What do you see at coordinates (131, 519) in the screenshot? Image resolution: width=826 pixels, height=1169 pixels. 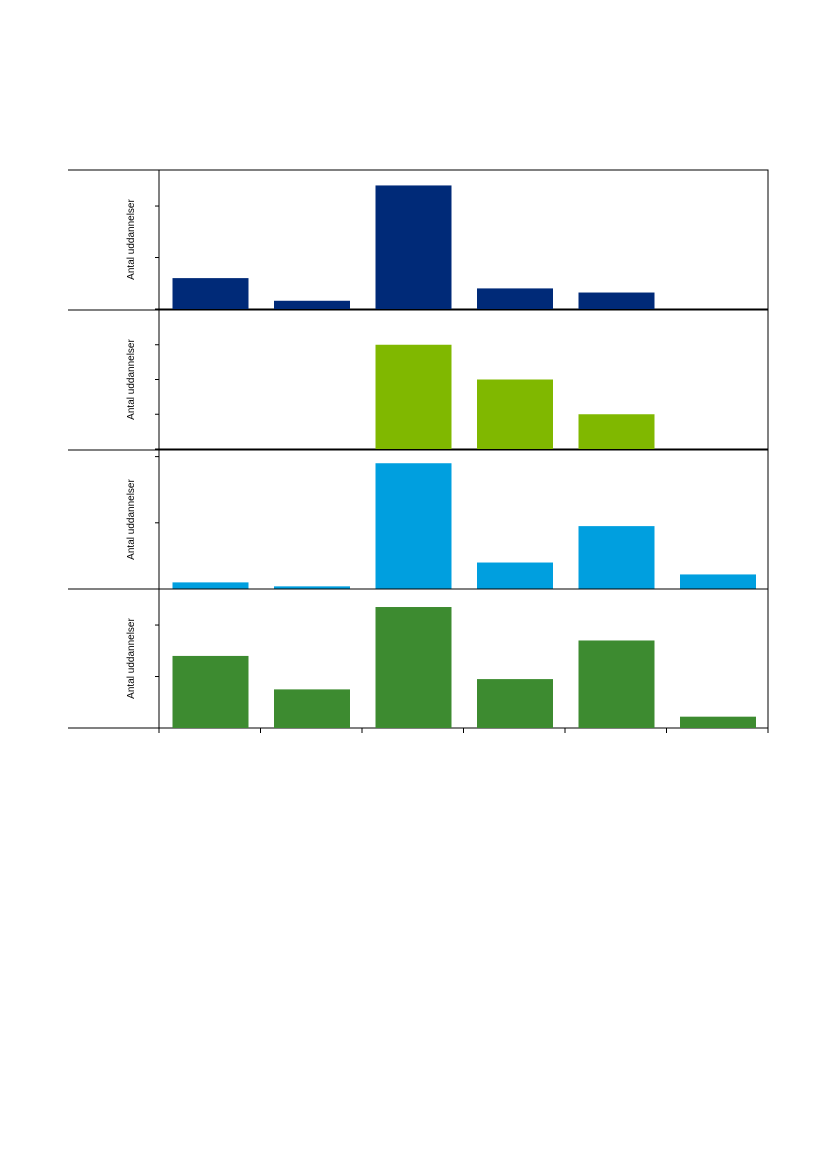 I see `y-axis-label-3: Antal uddannelser` at bounding box center [131, 519].